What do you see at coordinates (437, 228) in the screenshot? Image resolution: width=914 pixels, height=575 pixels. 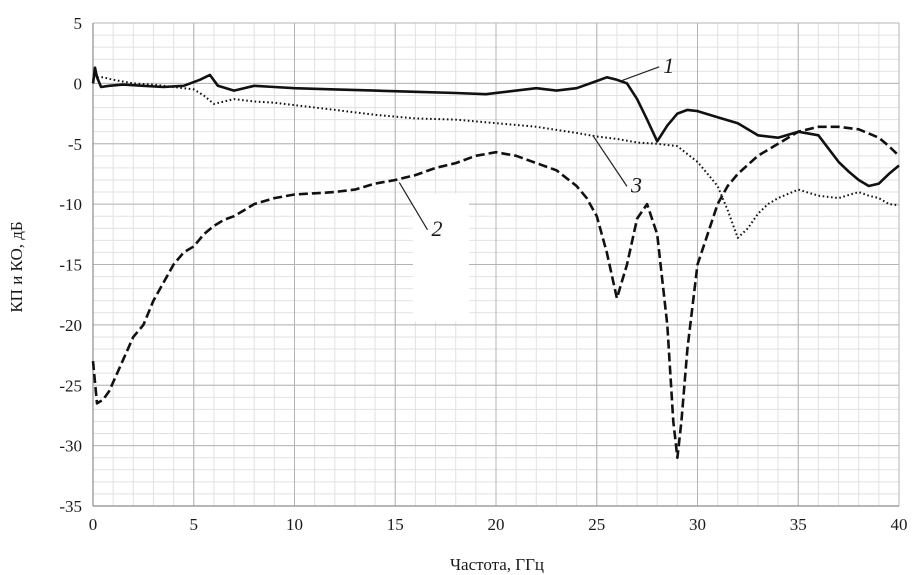 I see `curve-label-2: 2` at bounding box center [437, 228].